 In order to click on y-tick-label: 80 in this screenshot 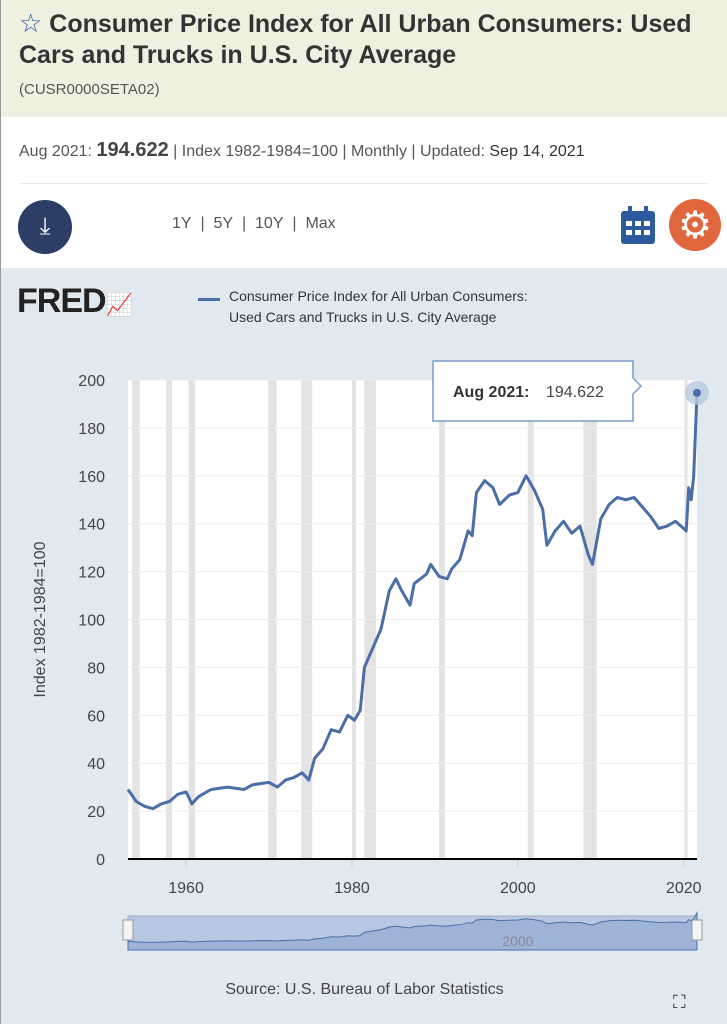, I will do `click(96, 668)`.